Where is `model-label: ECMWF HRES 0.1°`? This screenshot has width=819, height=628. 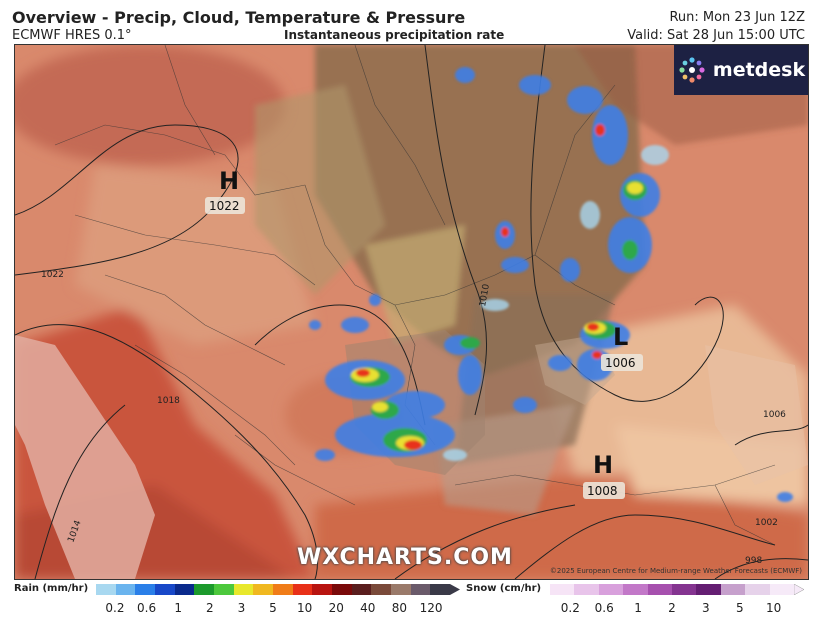 model-label: ECMWF HRES 0.1° is located at coordinates (72, 35).